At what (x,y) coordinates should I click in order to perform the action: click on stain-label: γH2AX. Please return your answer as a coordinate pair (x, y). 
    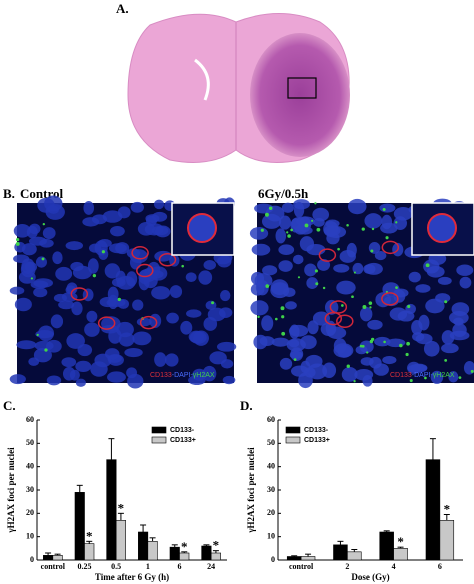
    Looking at the image, I should click on (204, 375).